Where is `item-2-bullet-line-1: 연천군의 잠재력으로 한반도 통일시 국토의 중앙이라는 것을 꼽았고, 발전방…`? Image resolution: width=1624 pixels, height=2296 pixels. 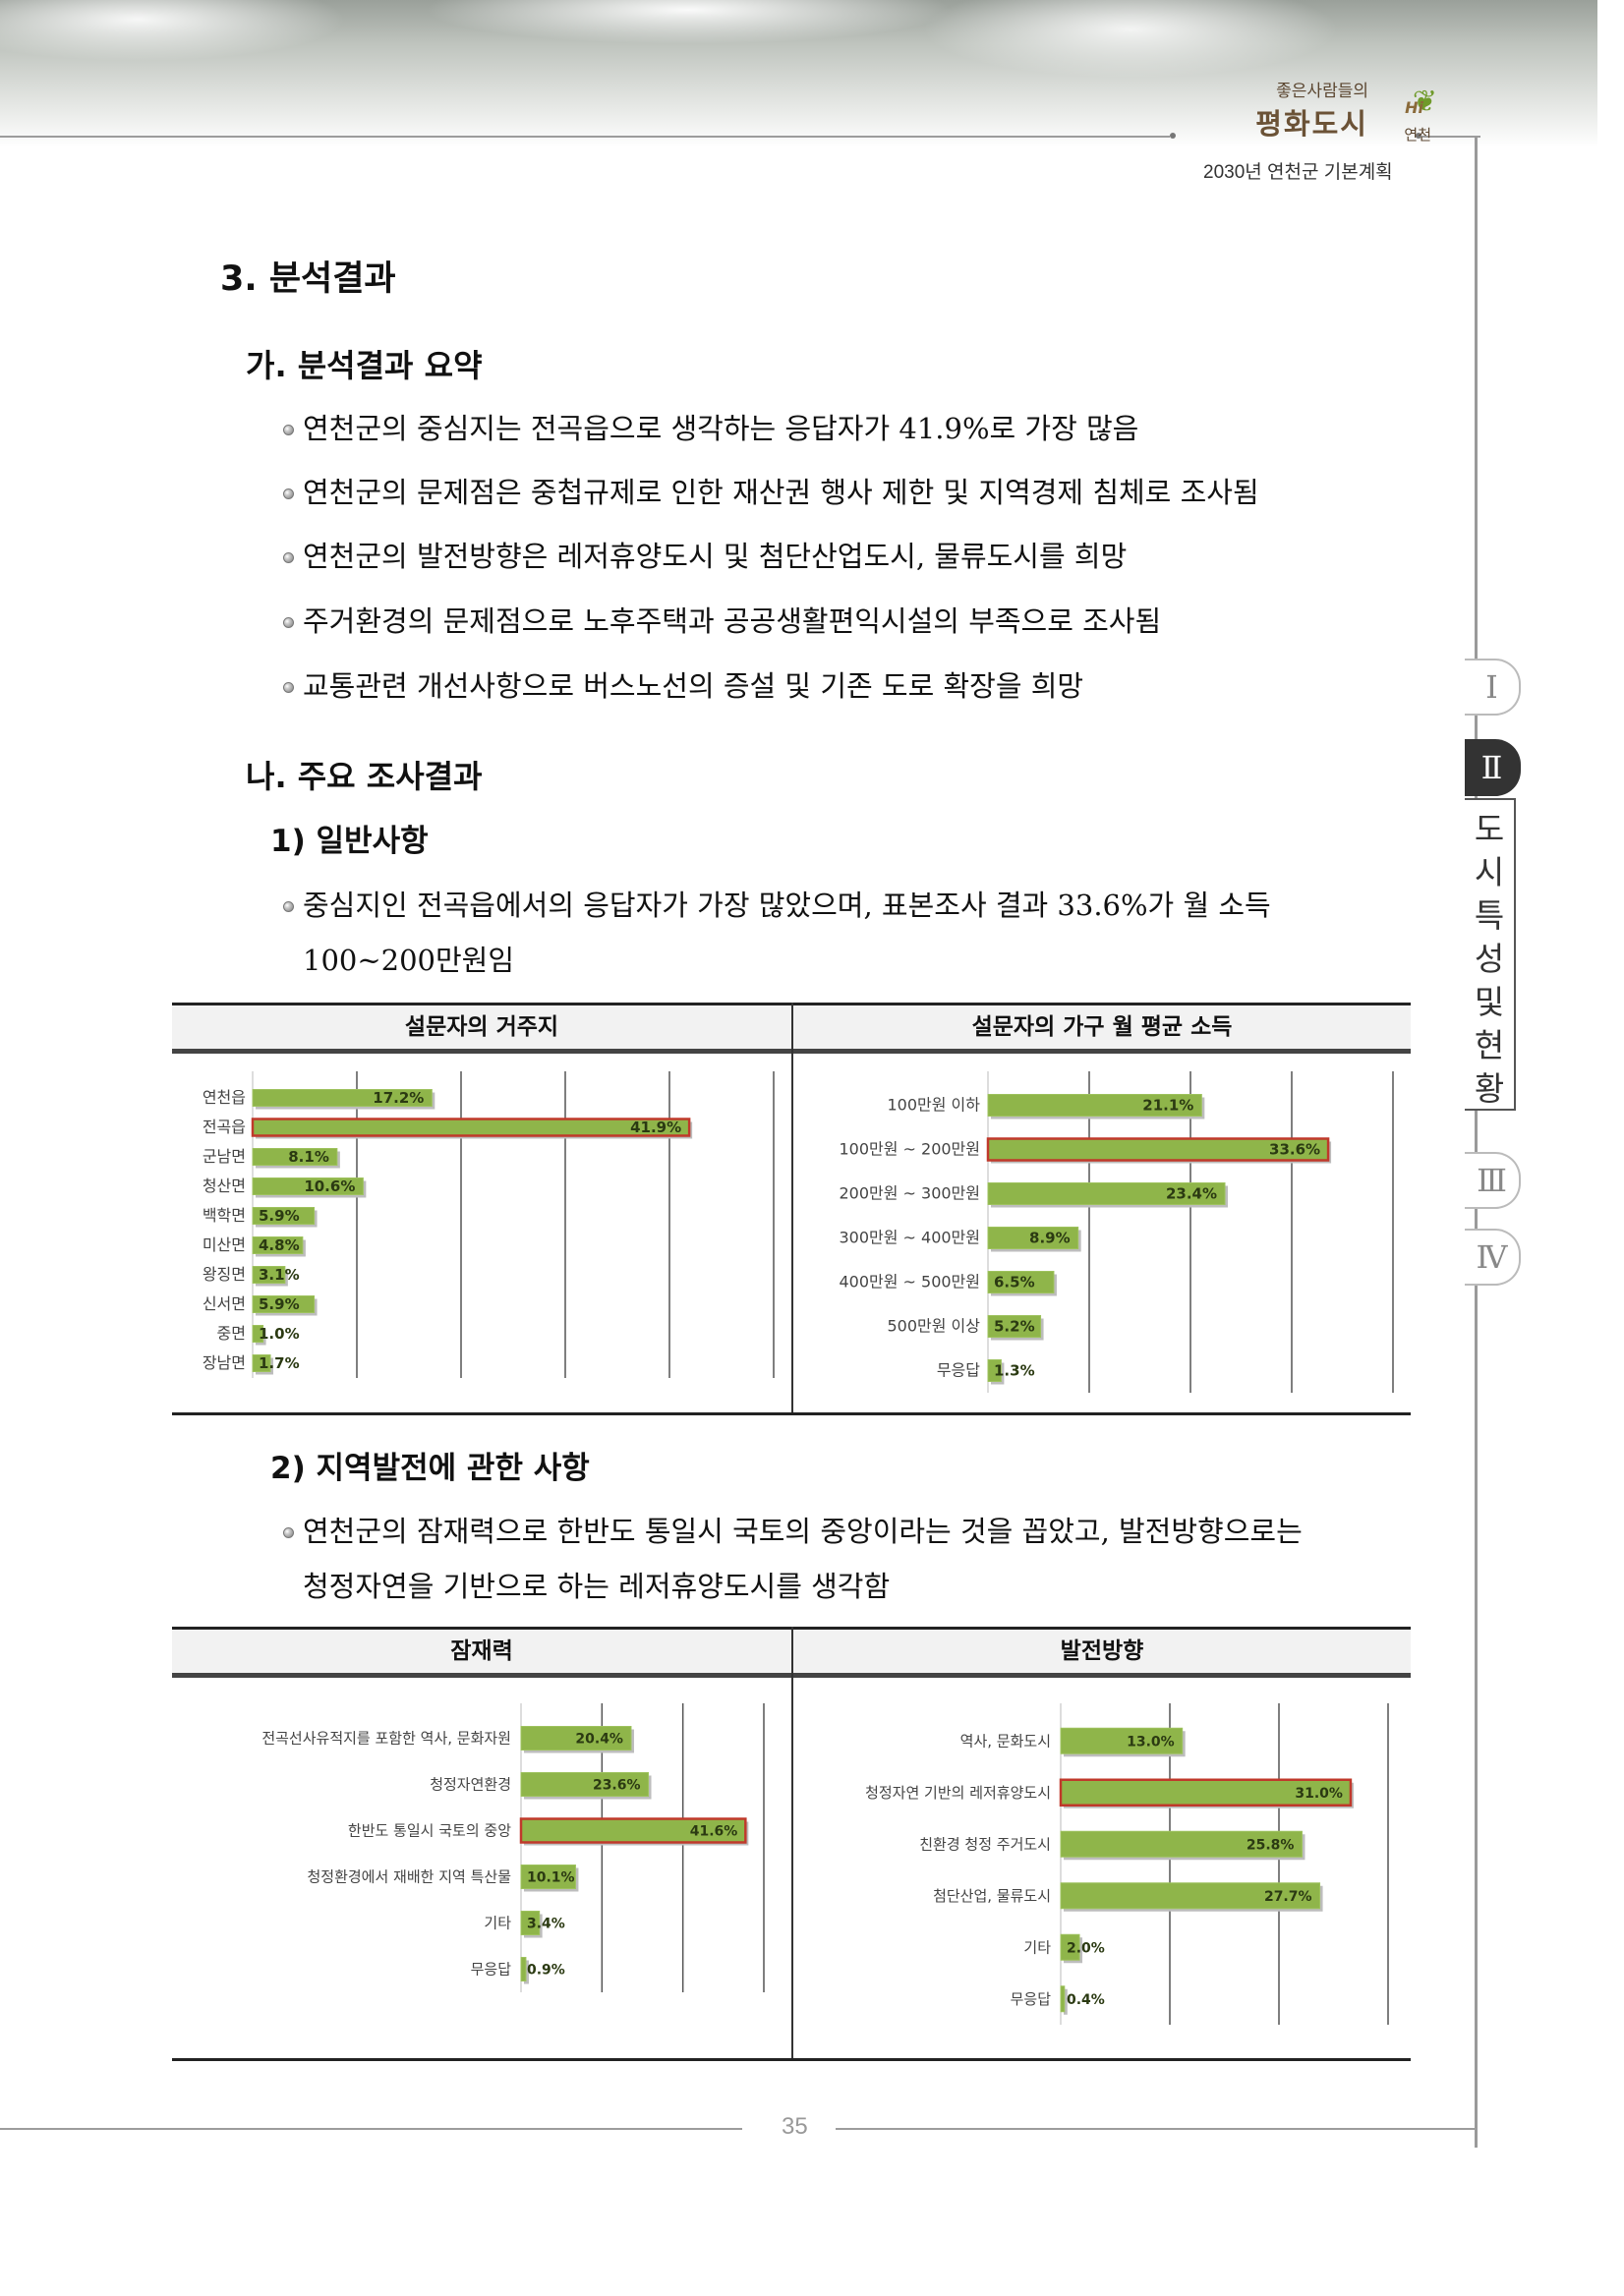 item-2-bullet-line-1: 연천군의 잠재력으로 한반도 통일시 국토의 중앙이라는 것을 꼽았고, 발전방… is located at coordinates (803, 1532).